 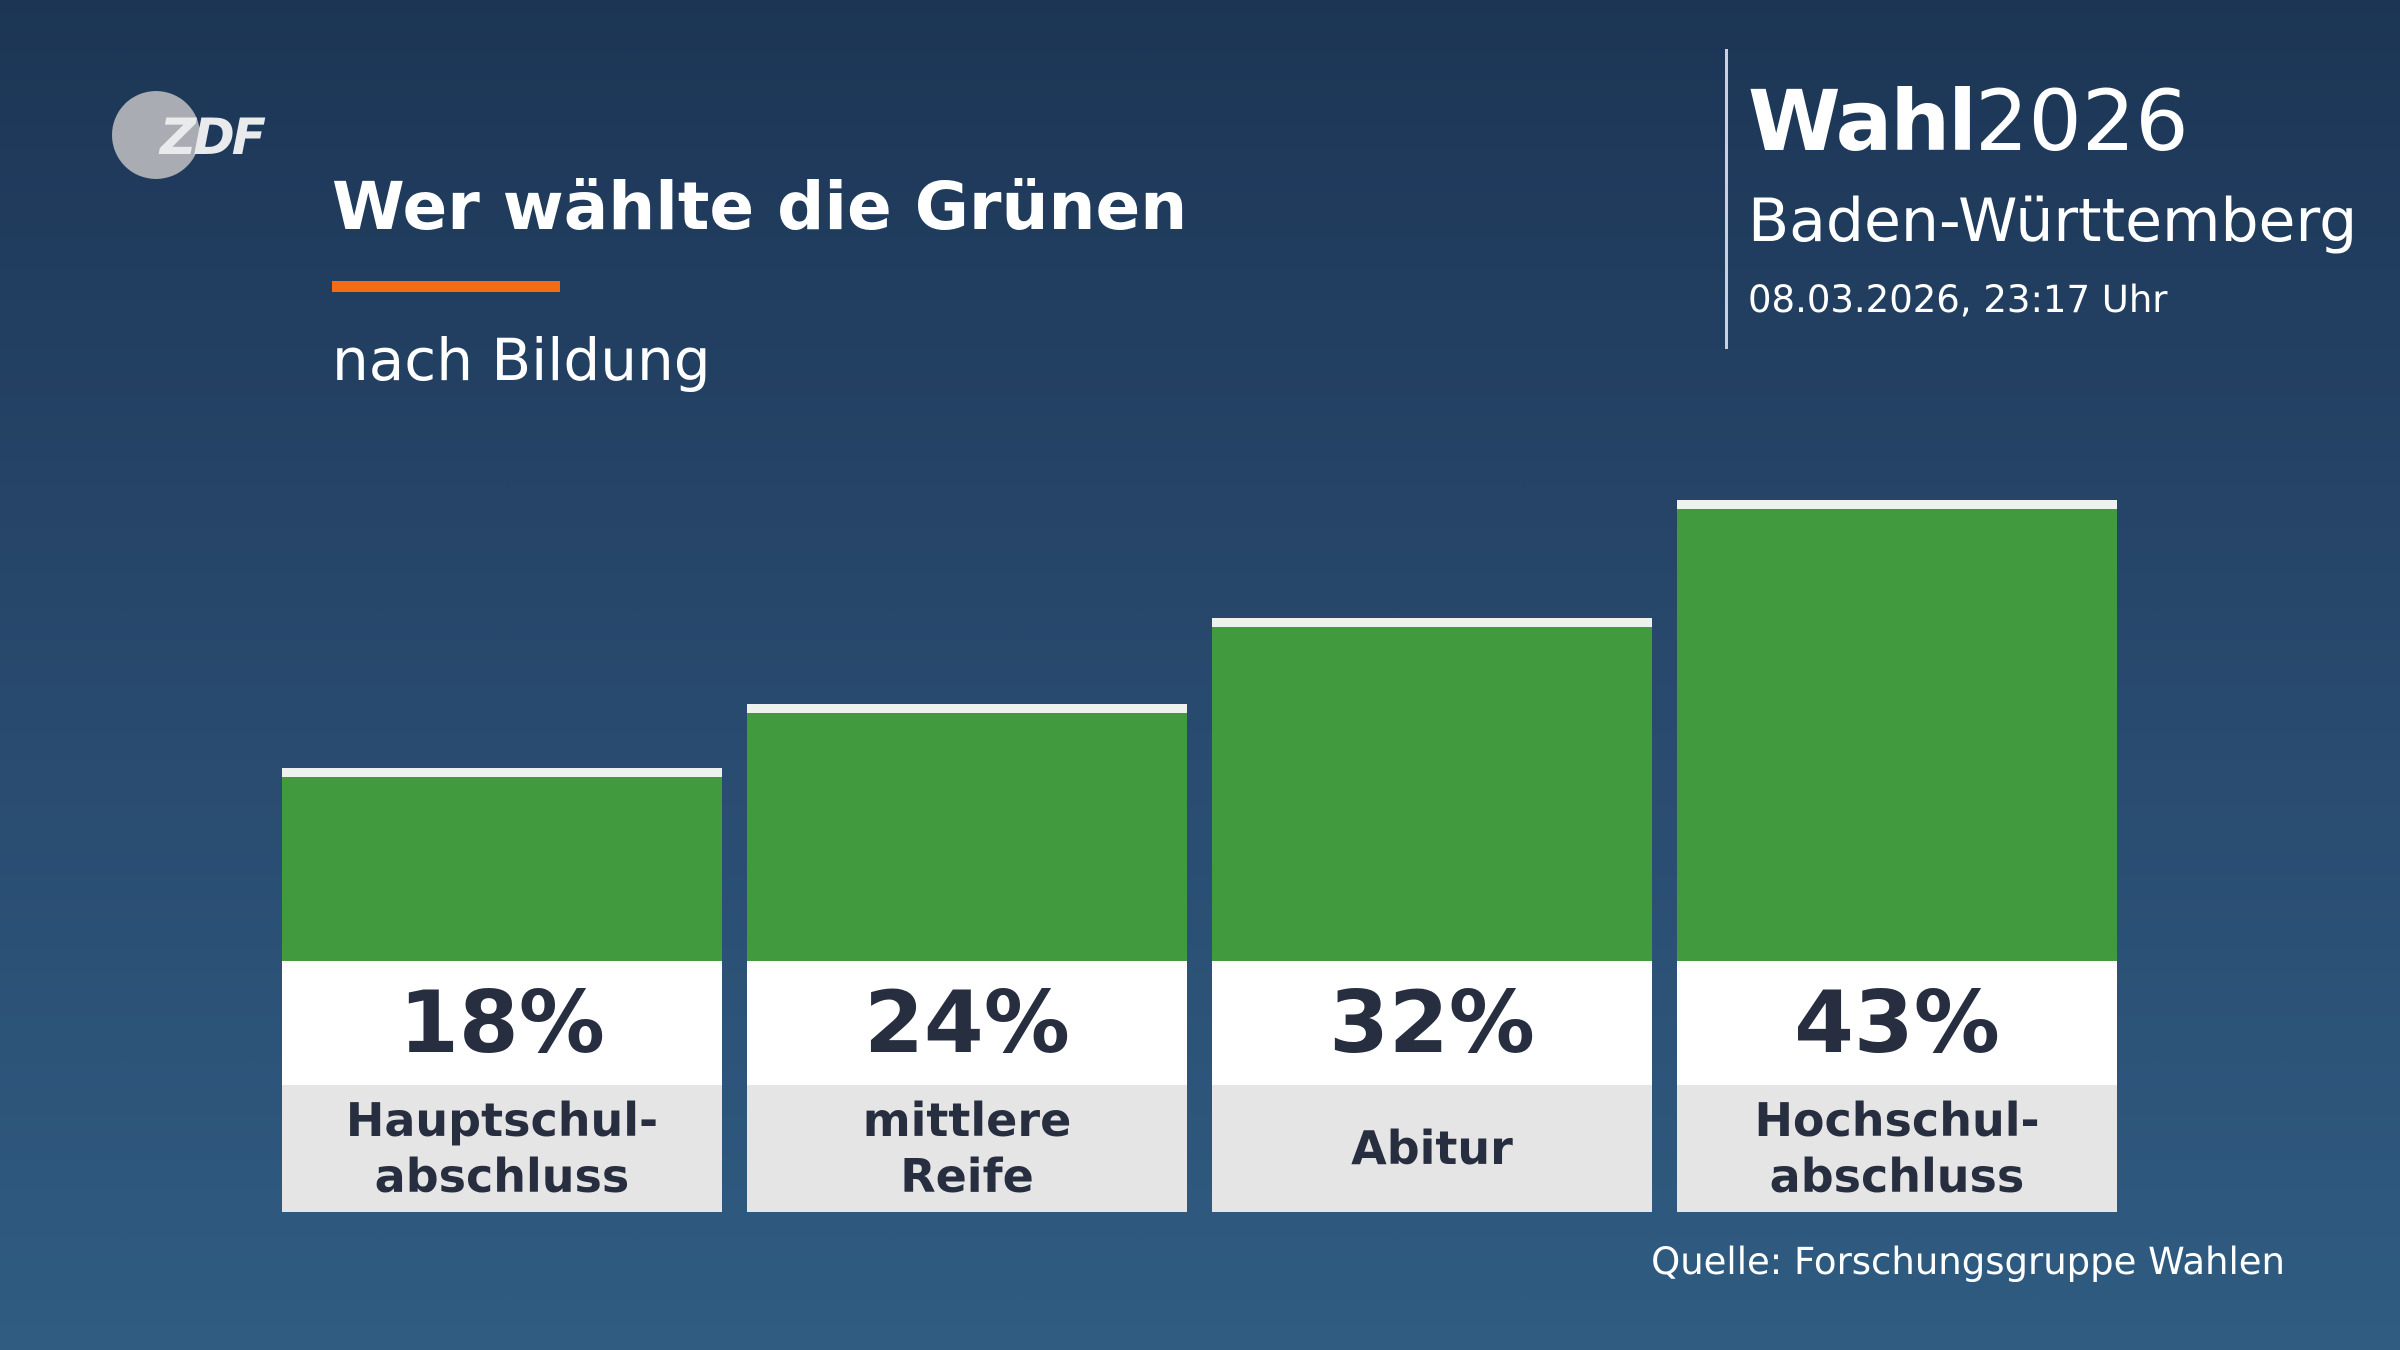 I want to click on divider, so click(x=1726, y=199).